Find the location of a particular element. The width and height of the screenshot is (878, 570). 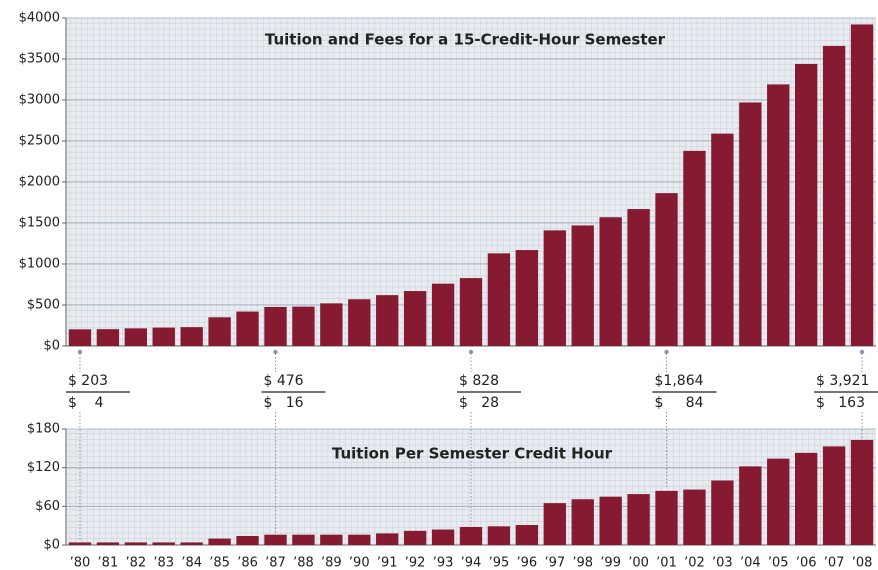

x-tick-label: ’87 is located at coordinates (275, 563).